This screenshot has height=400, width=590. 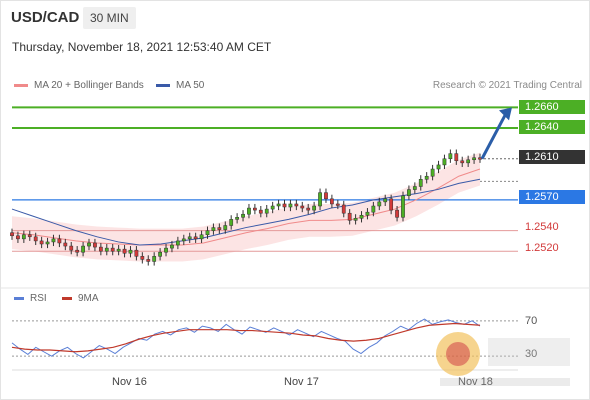 What do you see at coordinates (475, 382) in the screenshot?
I see `x-tick-nov18: Nov 18` at bounding box center [475, 382].